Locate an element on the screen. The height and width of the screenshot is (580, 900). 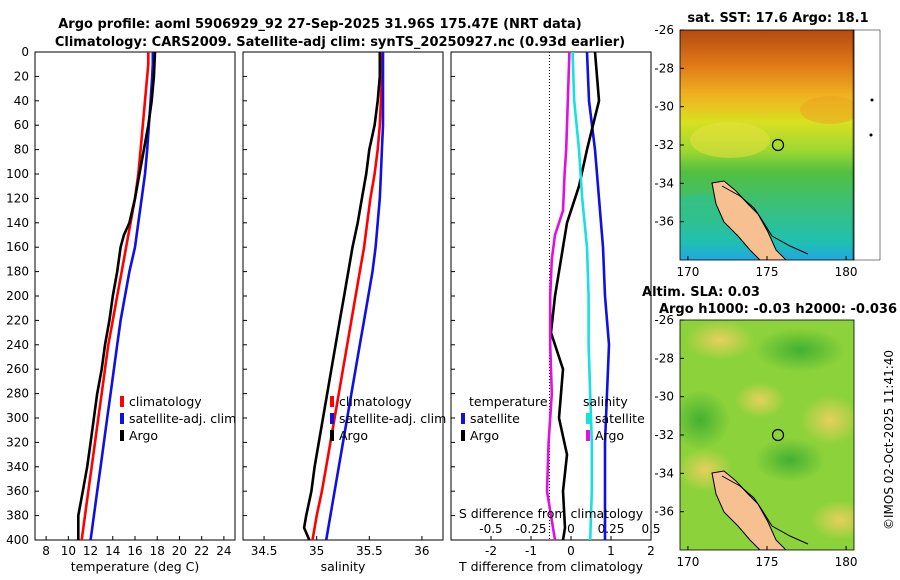
map-y-tick-label: -36 is located at coordinates (664, 222).